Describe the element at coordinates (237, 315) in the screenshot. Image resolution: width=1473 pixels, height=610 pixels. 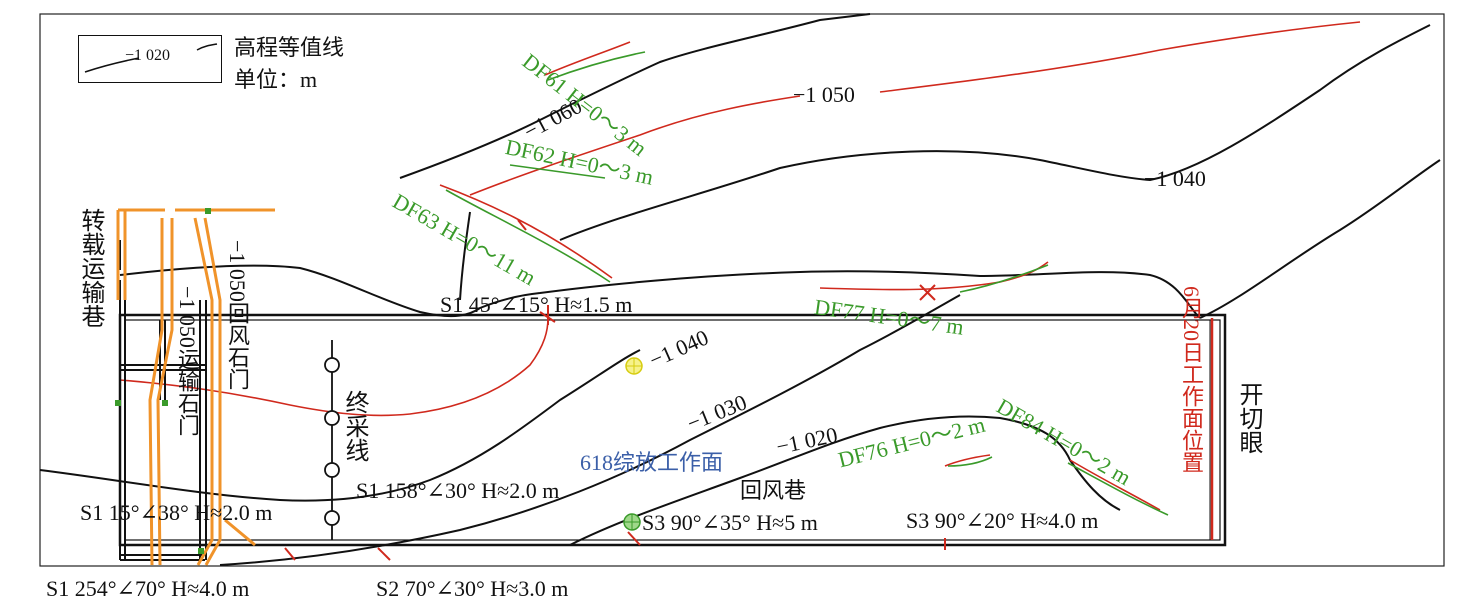
I see `label-return-crosscut: −1 050回风石门` at that location.